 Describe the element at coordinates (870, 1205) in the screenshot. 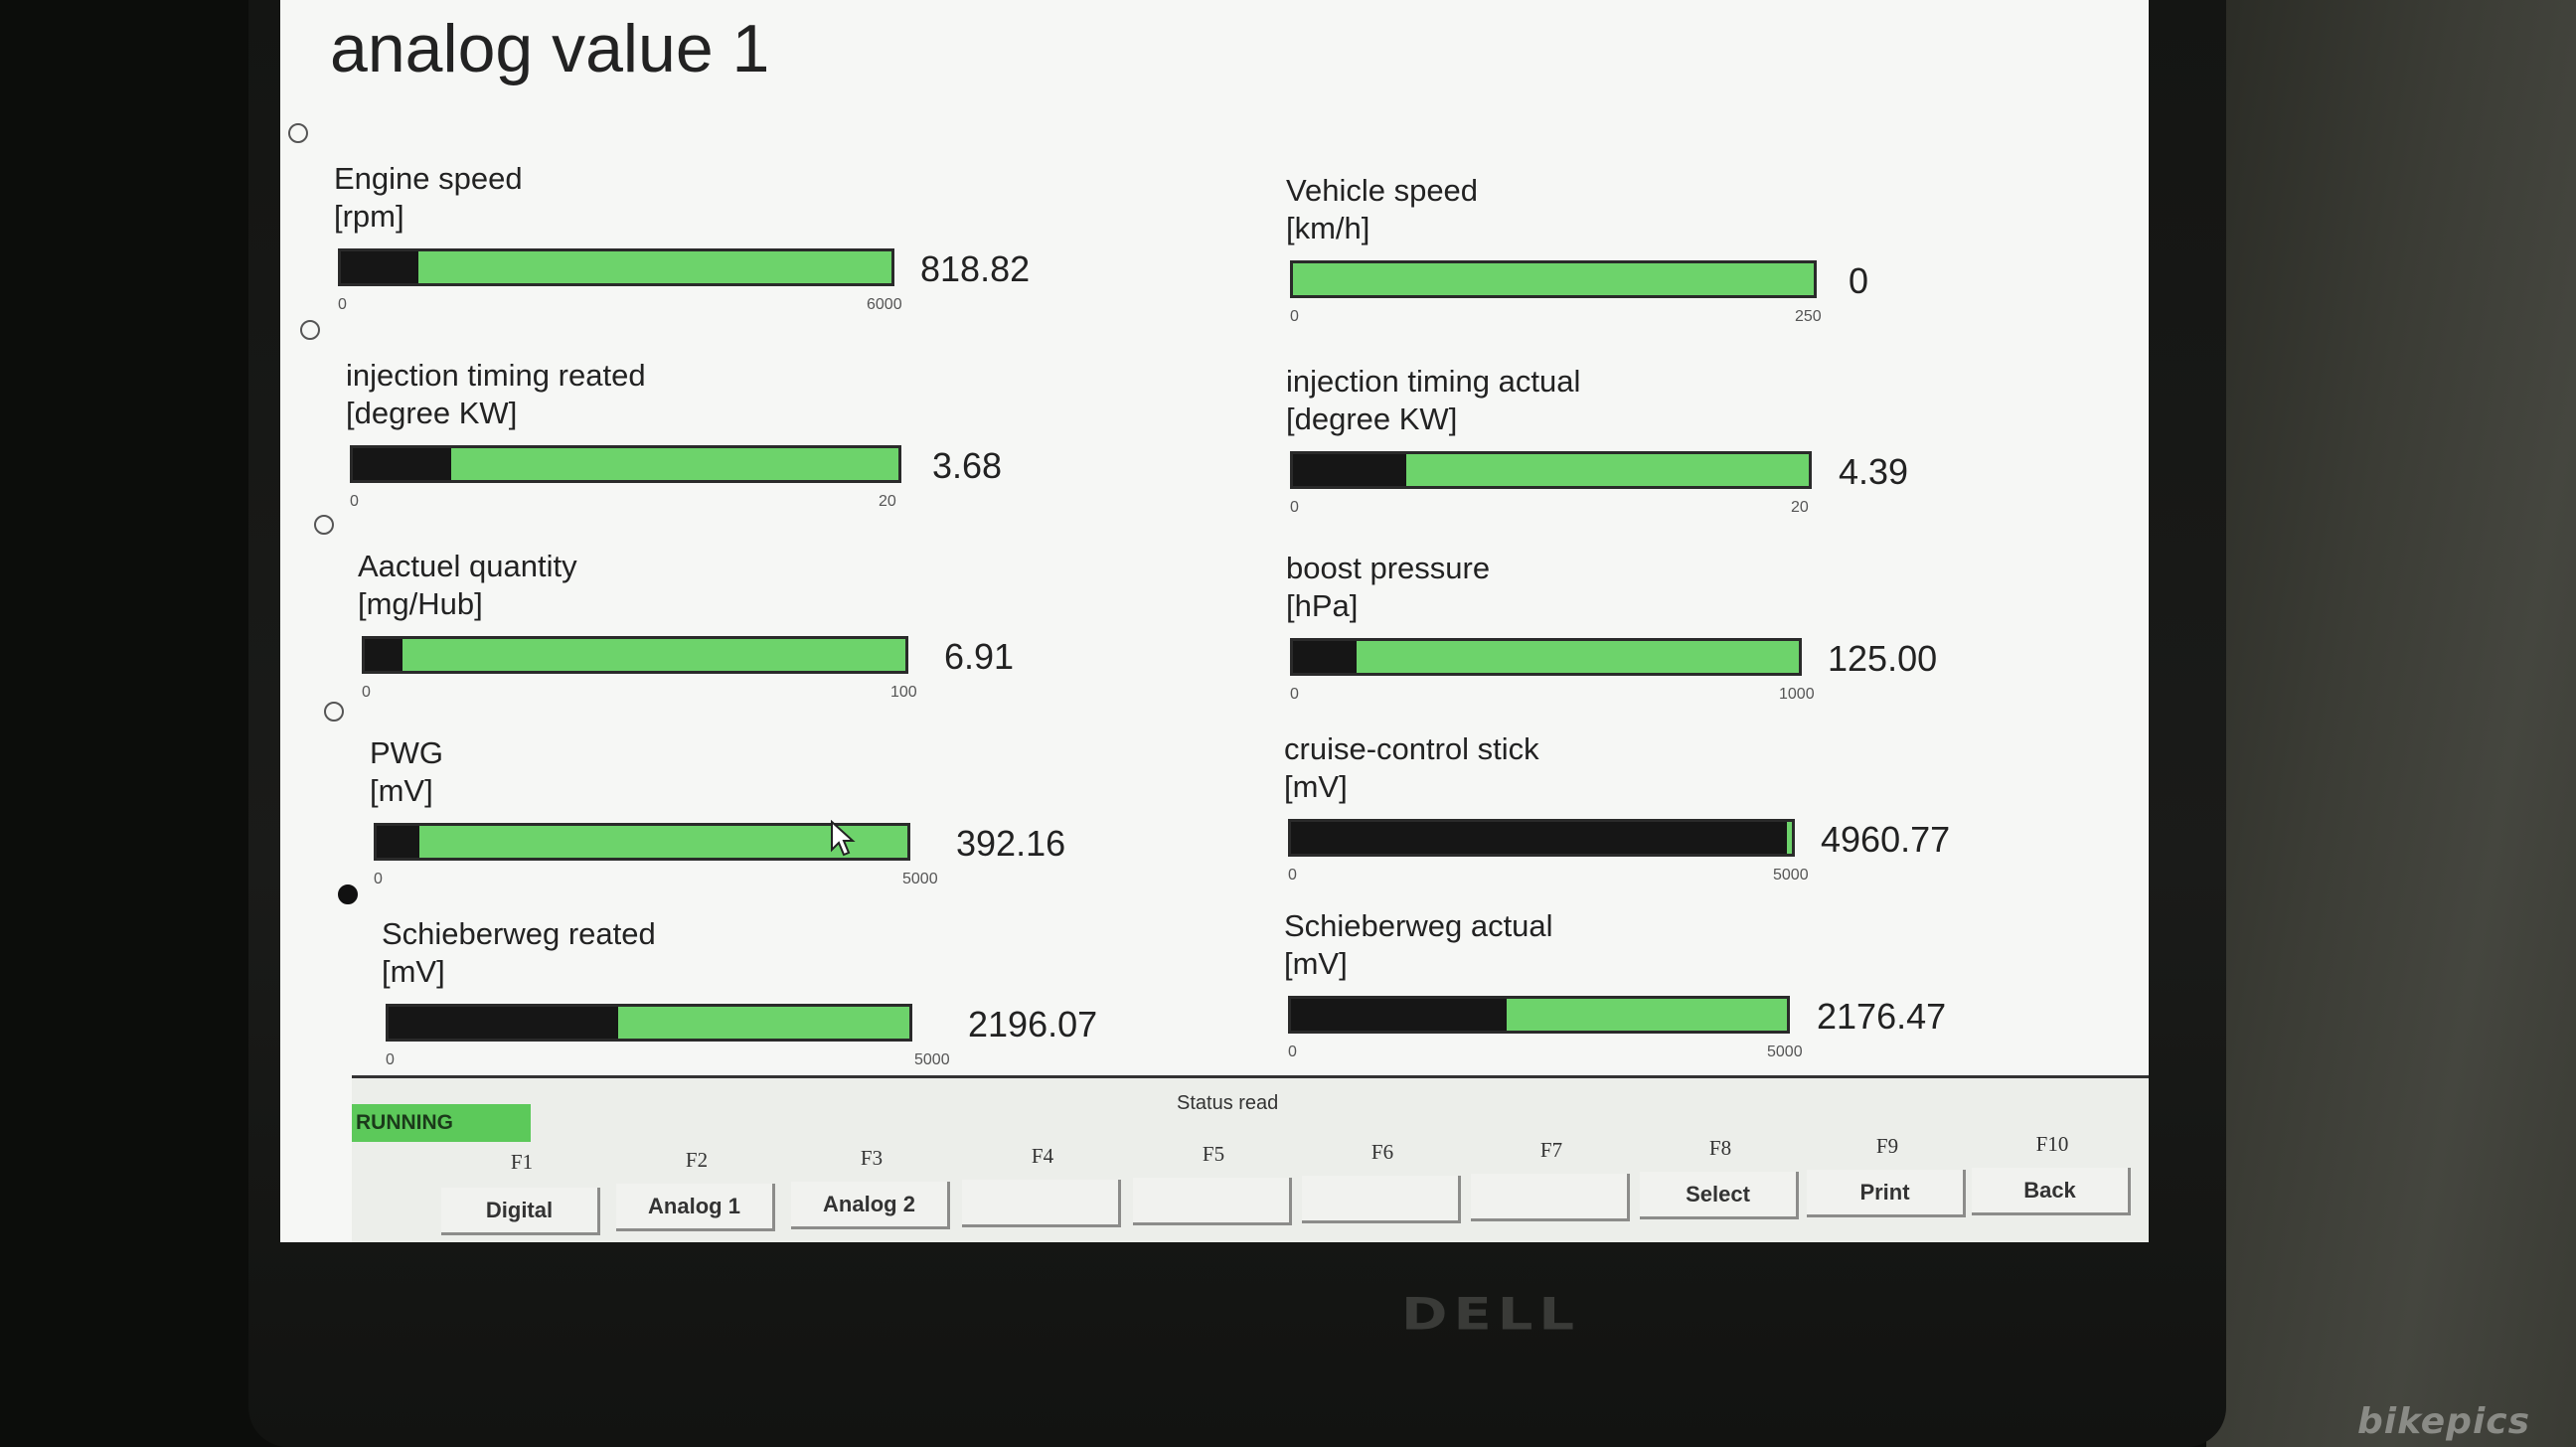

I see `f3-analog2-button: Analog 2` at that location.